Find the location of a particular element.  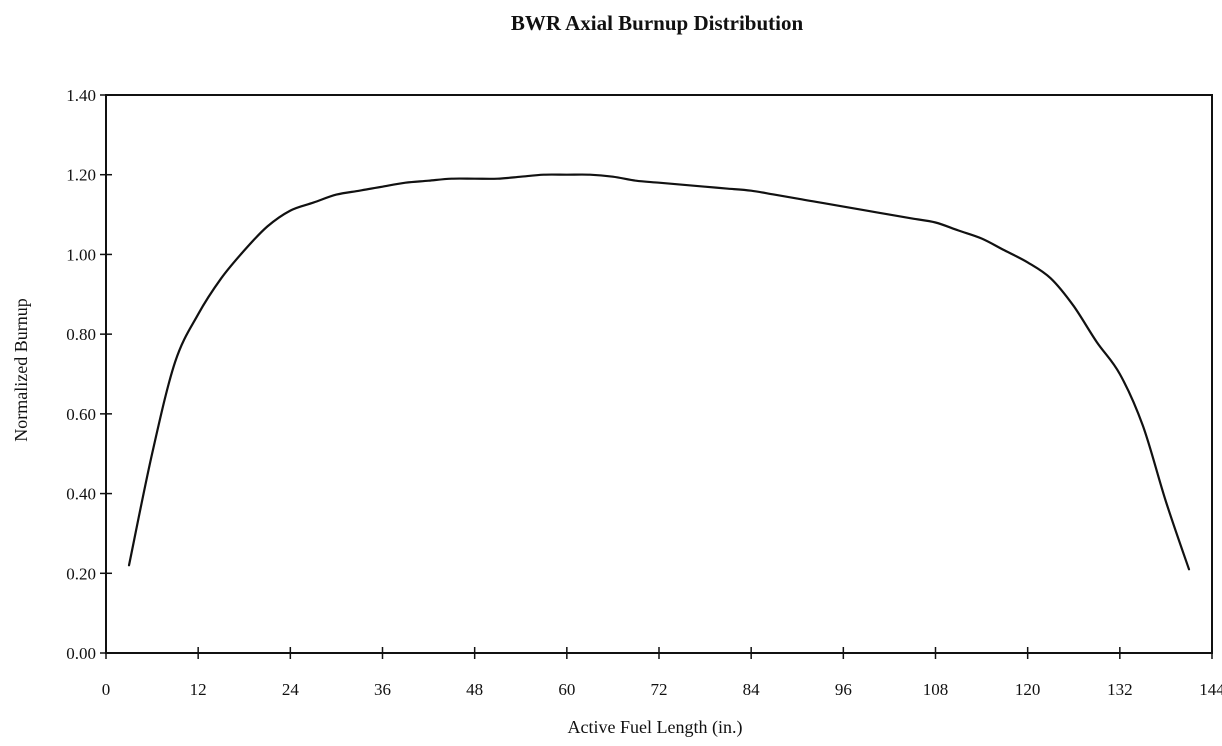

x-tick-label: 12 is located at coordinates (198, 689).